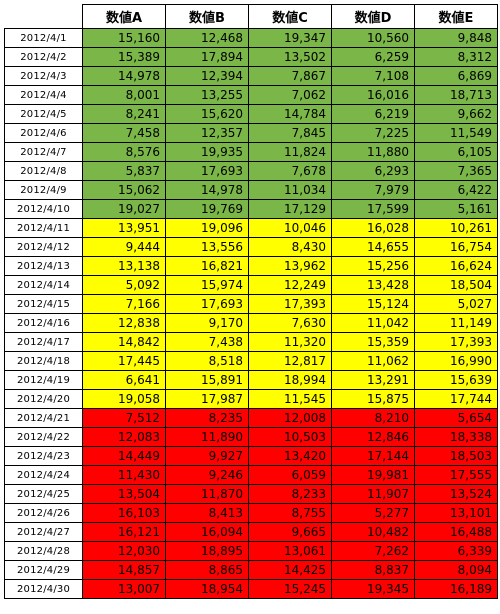 This screenshot has height=614, width=500. I want to click on value-cell: 6,105, so click(456, 152).